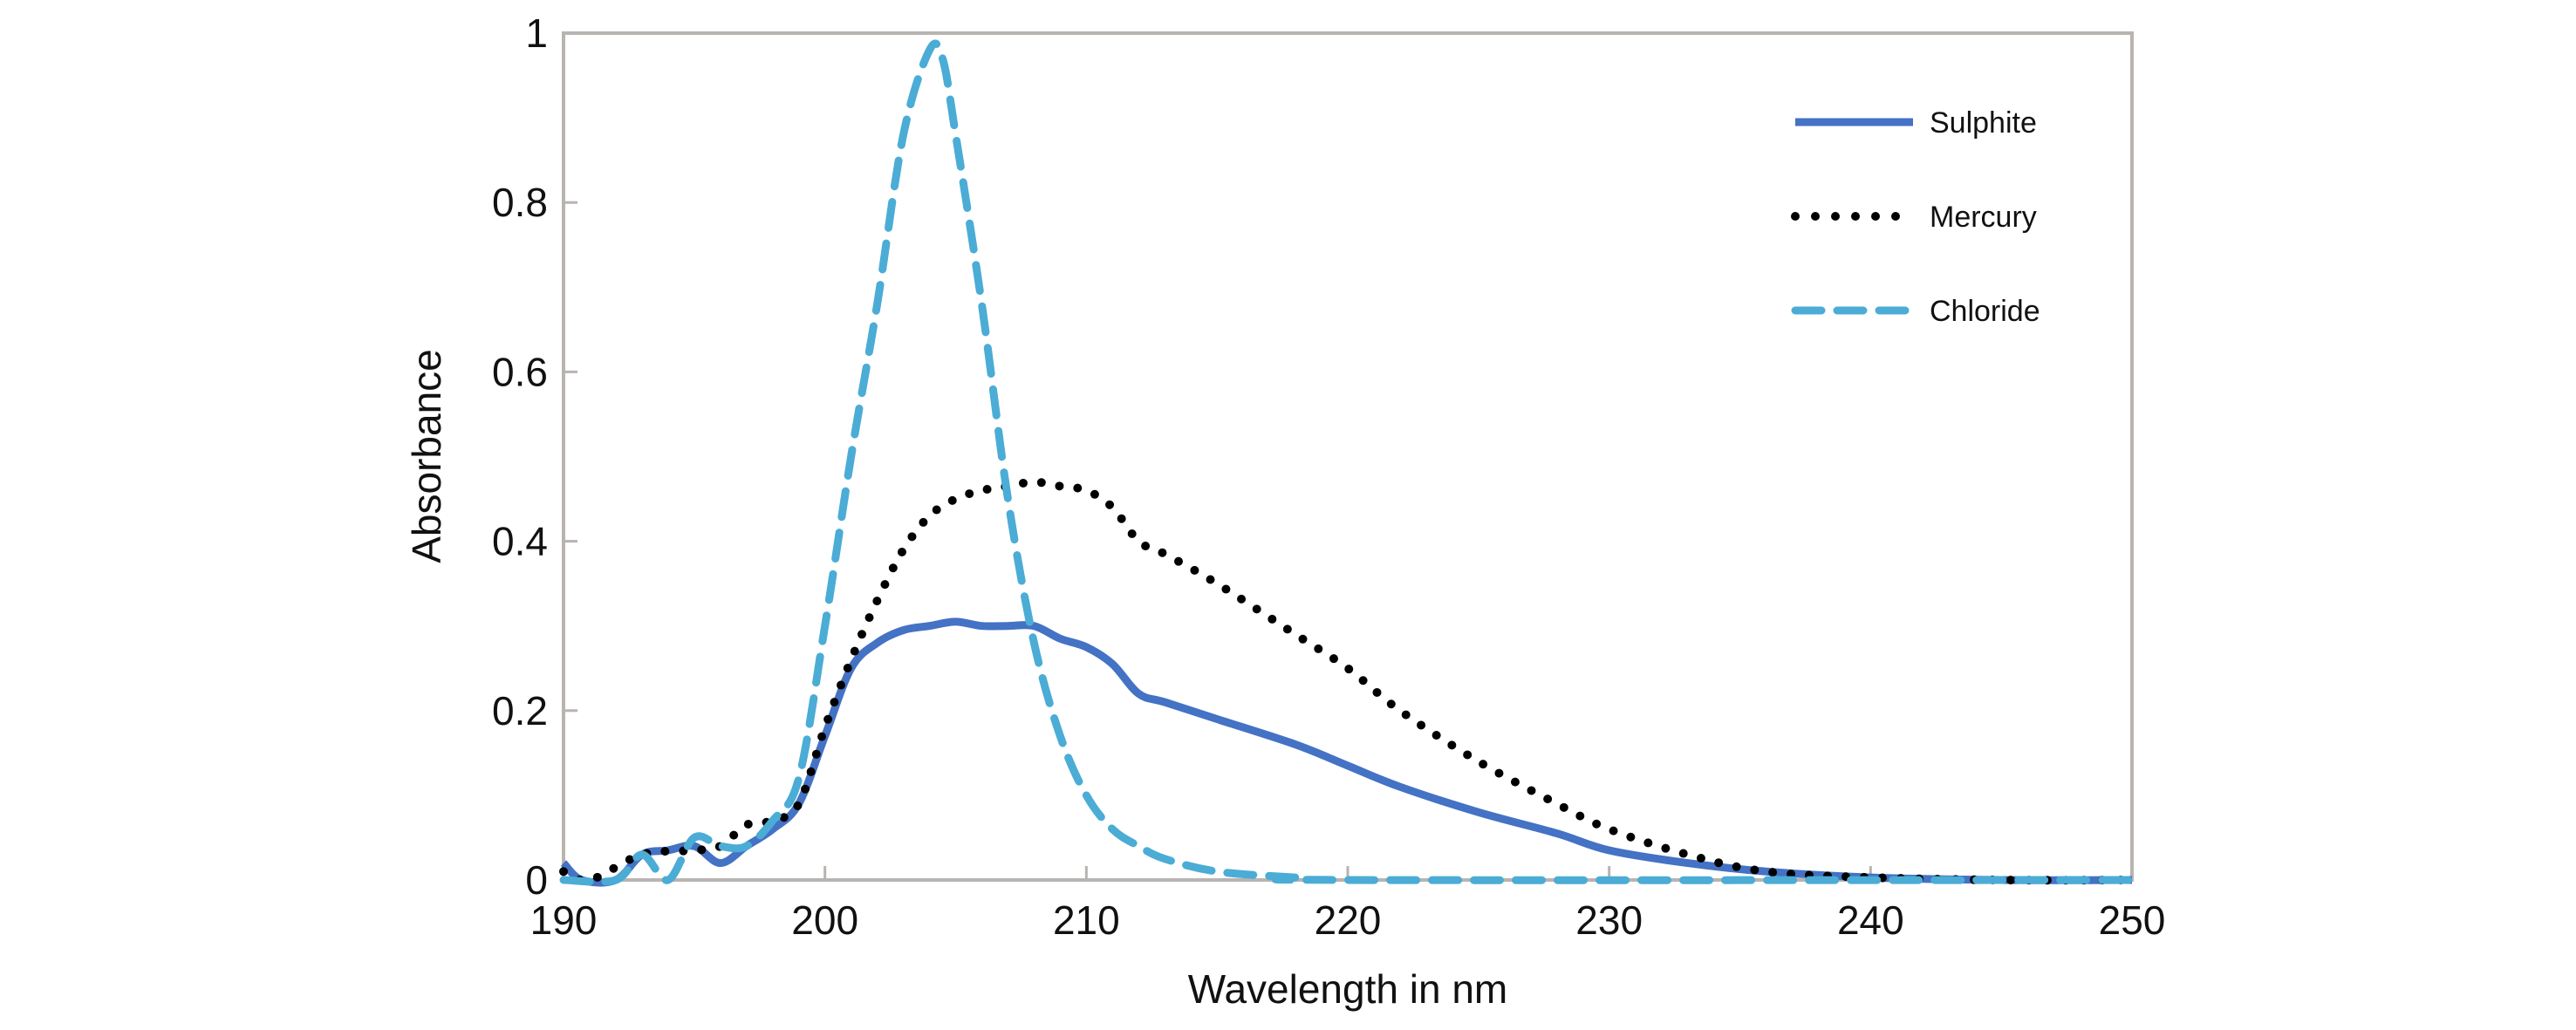 Image resolution: width=2576 pixels, height=1030 pixels. Describe the element at coordinates (1915, 217) in the screenshot. I see `legend: Sulphite Mercury Chloride` at that location.